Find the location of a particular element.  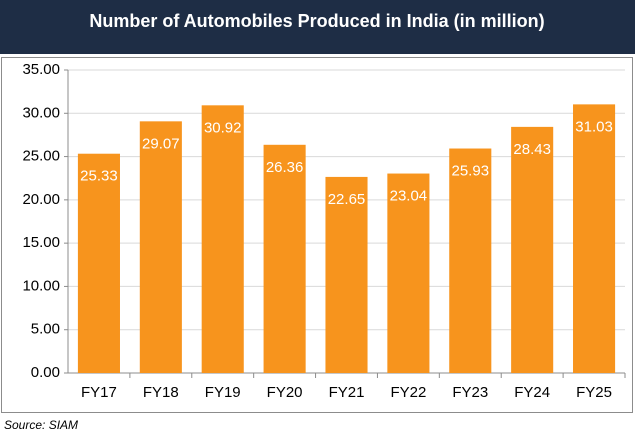

value-label: 25.33 is located at coordinates (99, 176).